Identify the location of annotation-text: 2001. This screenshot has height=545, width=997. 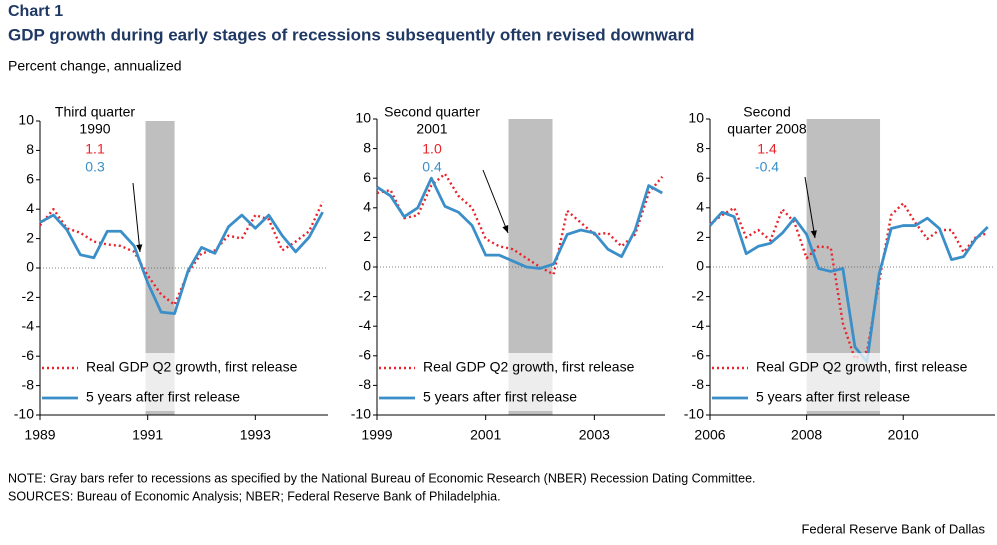
(431, 129).